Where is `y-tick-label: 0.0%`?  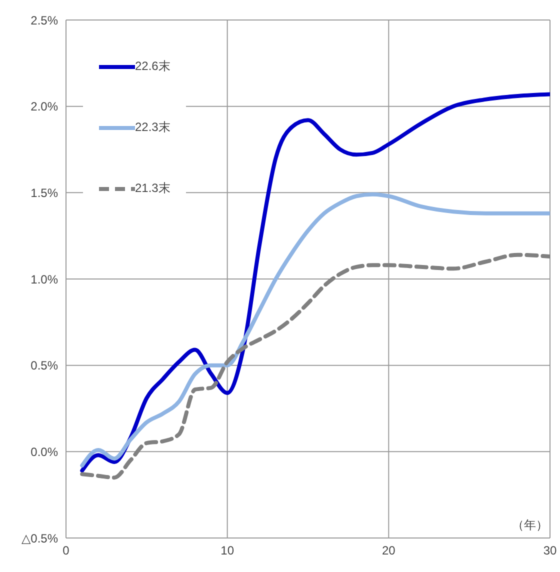 y-tick-label: 0.0% is located at coordinates (44, 451).